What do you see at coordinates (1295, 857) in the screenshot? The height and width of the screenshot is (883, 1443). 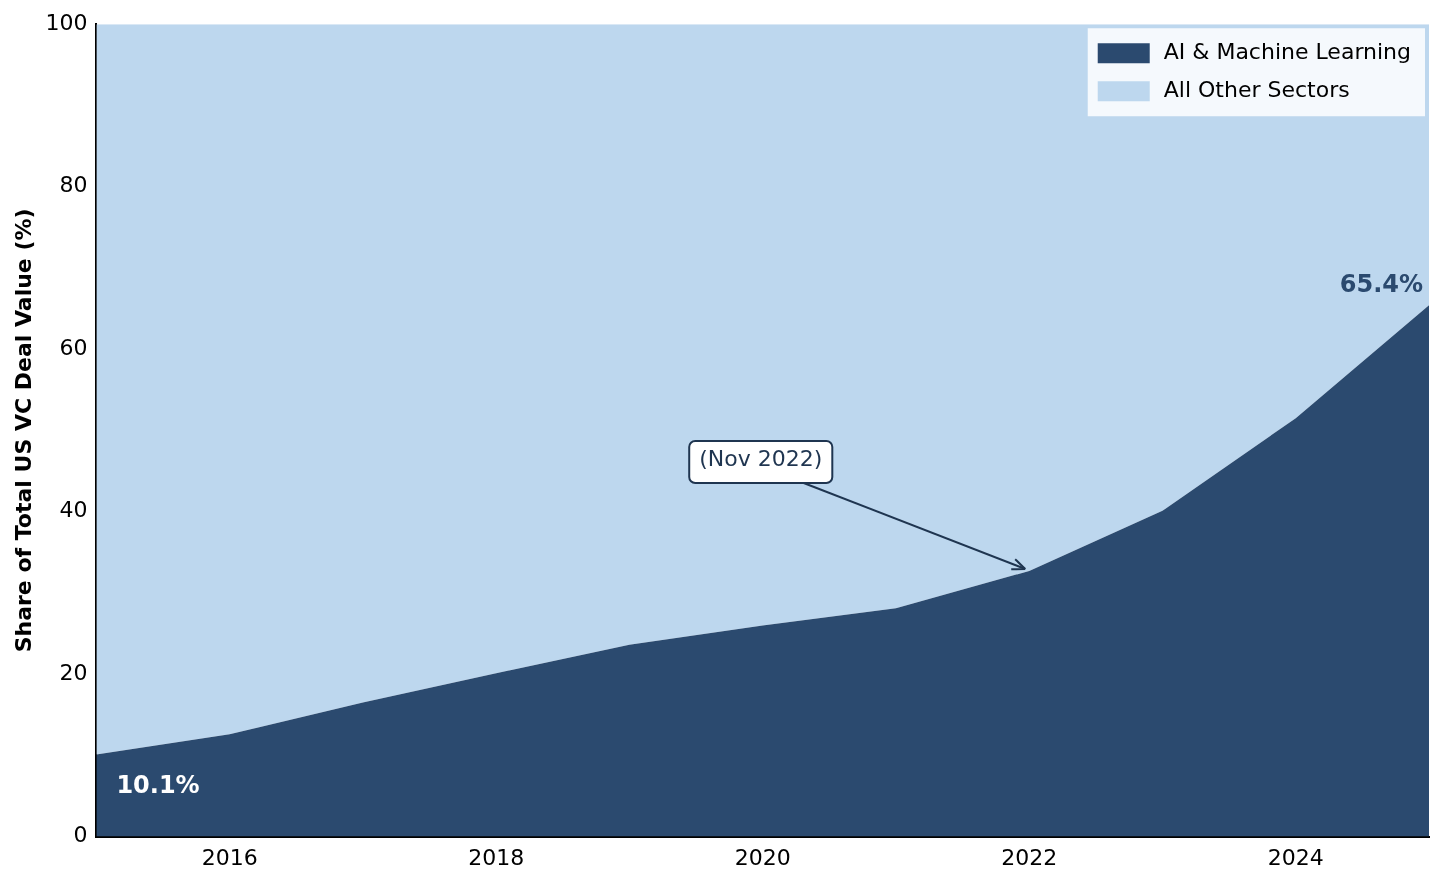 I see `x-tick-label: 2024` at bounding box center [1295, 857].